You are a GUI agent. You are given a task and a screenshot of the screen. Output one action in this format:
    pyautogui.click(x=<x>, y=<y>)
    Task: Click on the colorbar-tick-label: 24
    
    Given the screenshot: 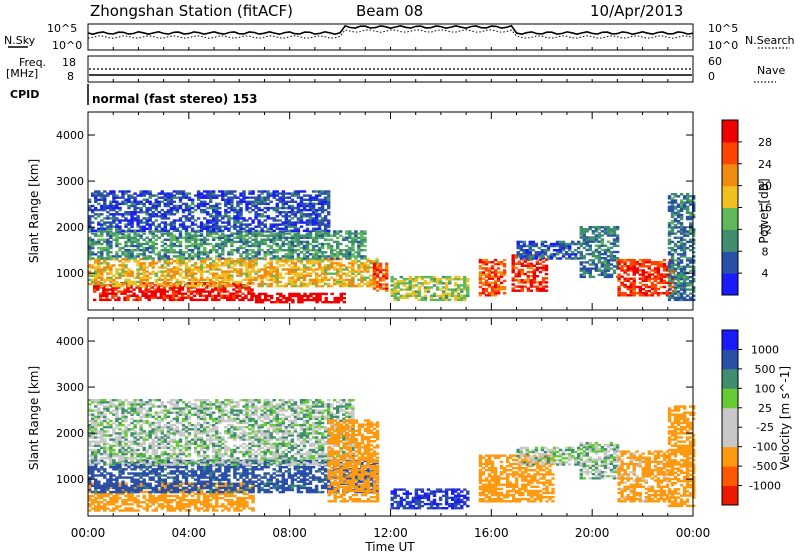 What is the action you would take?
    pyautogui.click(x=765, y=164)
    